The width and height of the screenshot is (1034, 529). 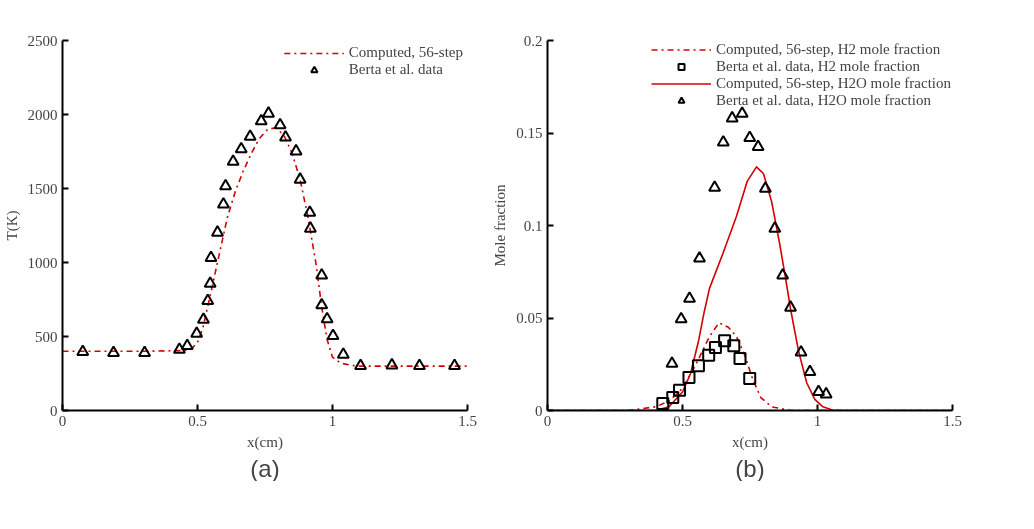 I want to click on y-tick-label: 2500, so click(x=42, y=40).